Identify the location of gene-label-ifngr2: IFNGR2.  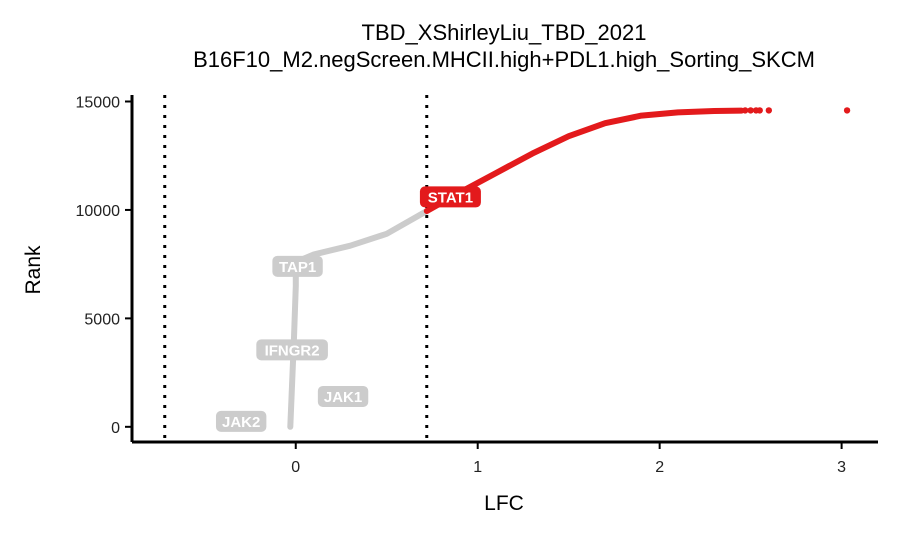
(292, 350).